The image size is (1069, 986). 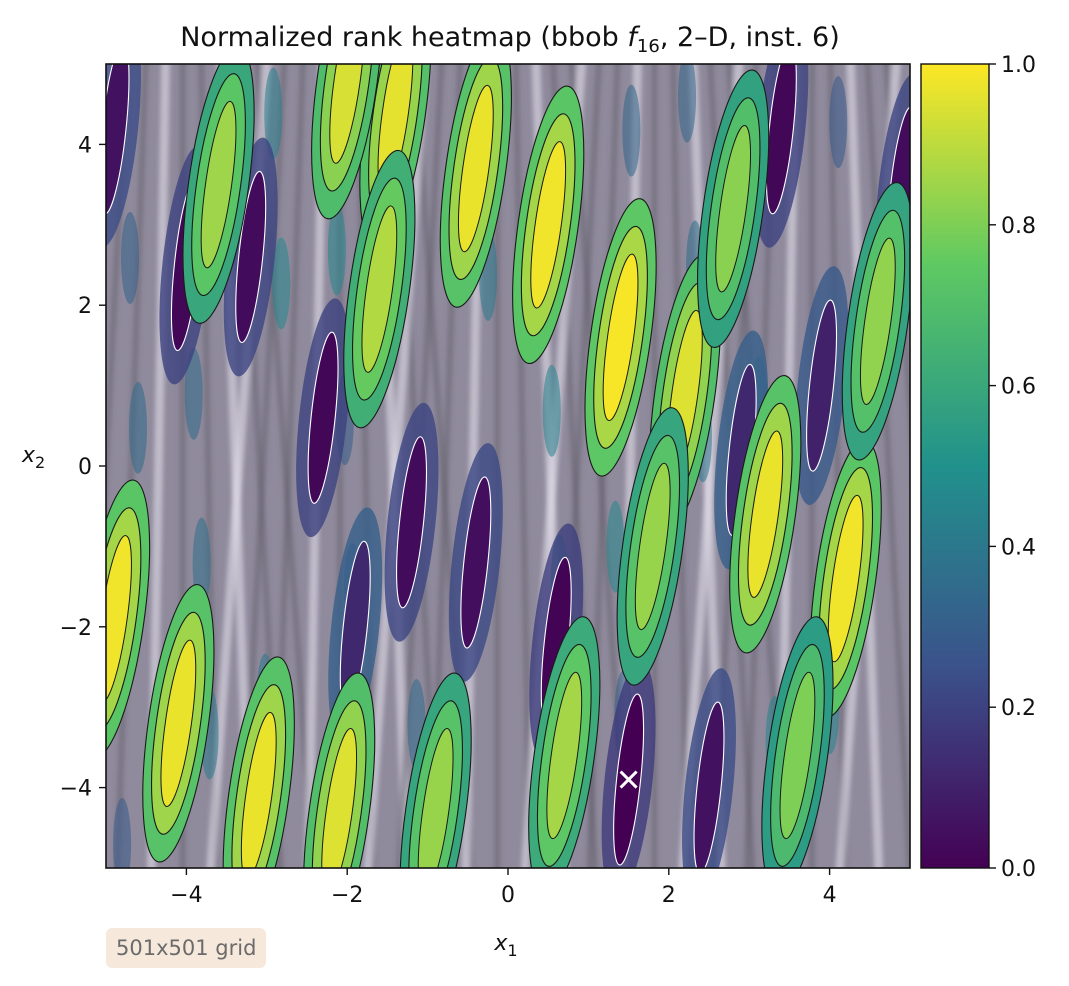 What do you see at coordinates (1012, 467) in the screenshot?
I see `colorbar-ticks: 0.0 0.2 0.4 0.6 0.8 1.0` at bounding box center [1012, 467].